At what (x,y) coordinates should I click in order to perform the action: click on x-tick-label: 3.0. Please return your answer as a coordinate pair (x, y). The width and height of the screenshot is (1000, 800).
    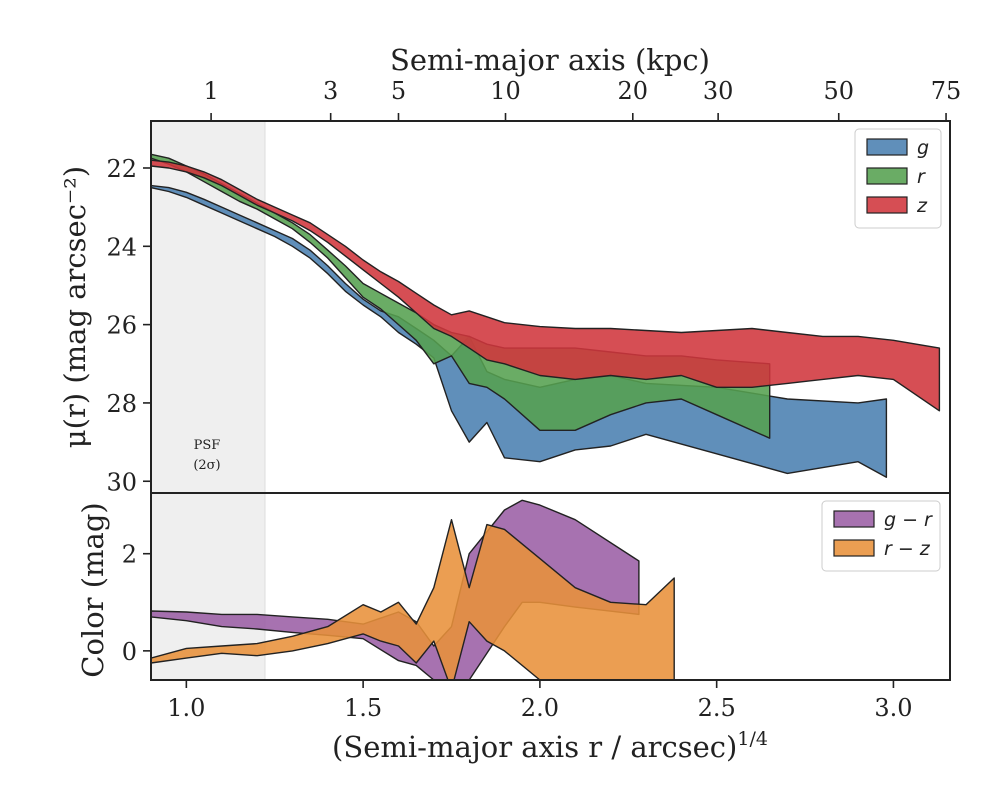
    Looking at the image, I should click on (893, 708).